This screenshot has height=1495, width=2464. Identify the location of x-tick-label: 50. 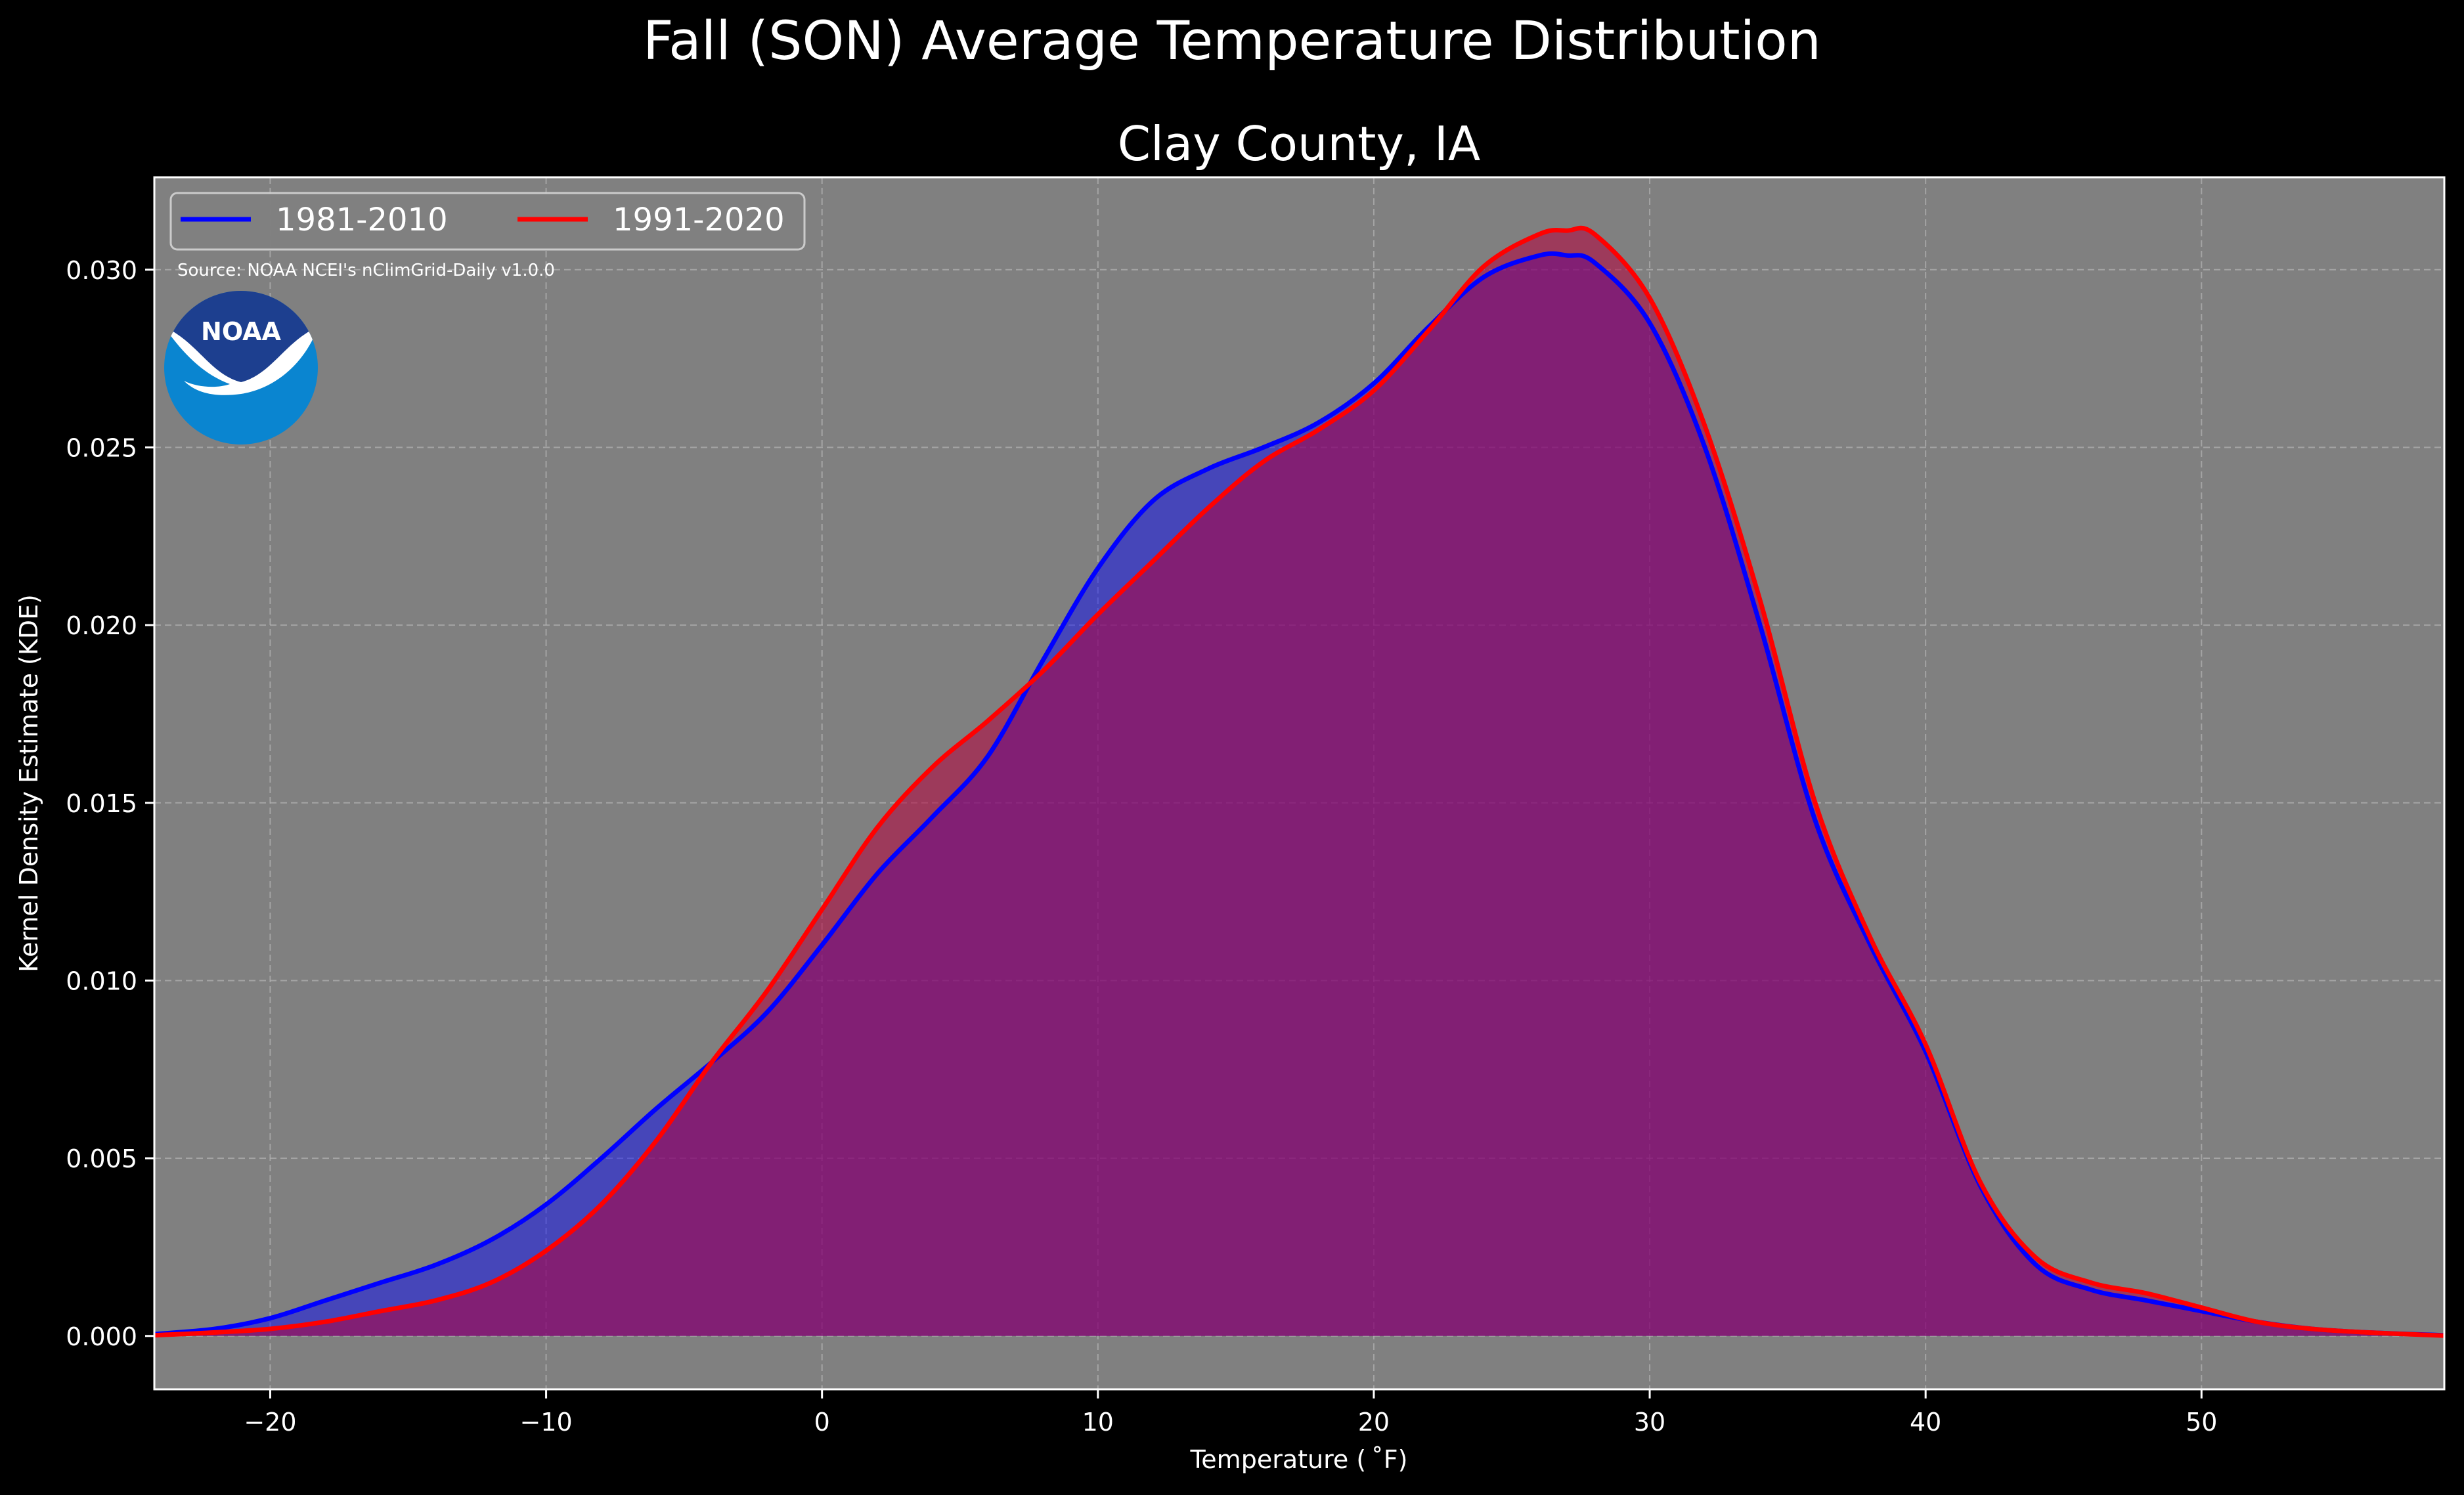
(2201, 1422).